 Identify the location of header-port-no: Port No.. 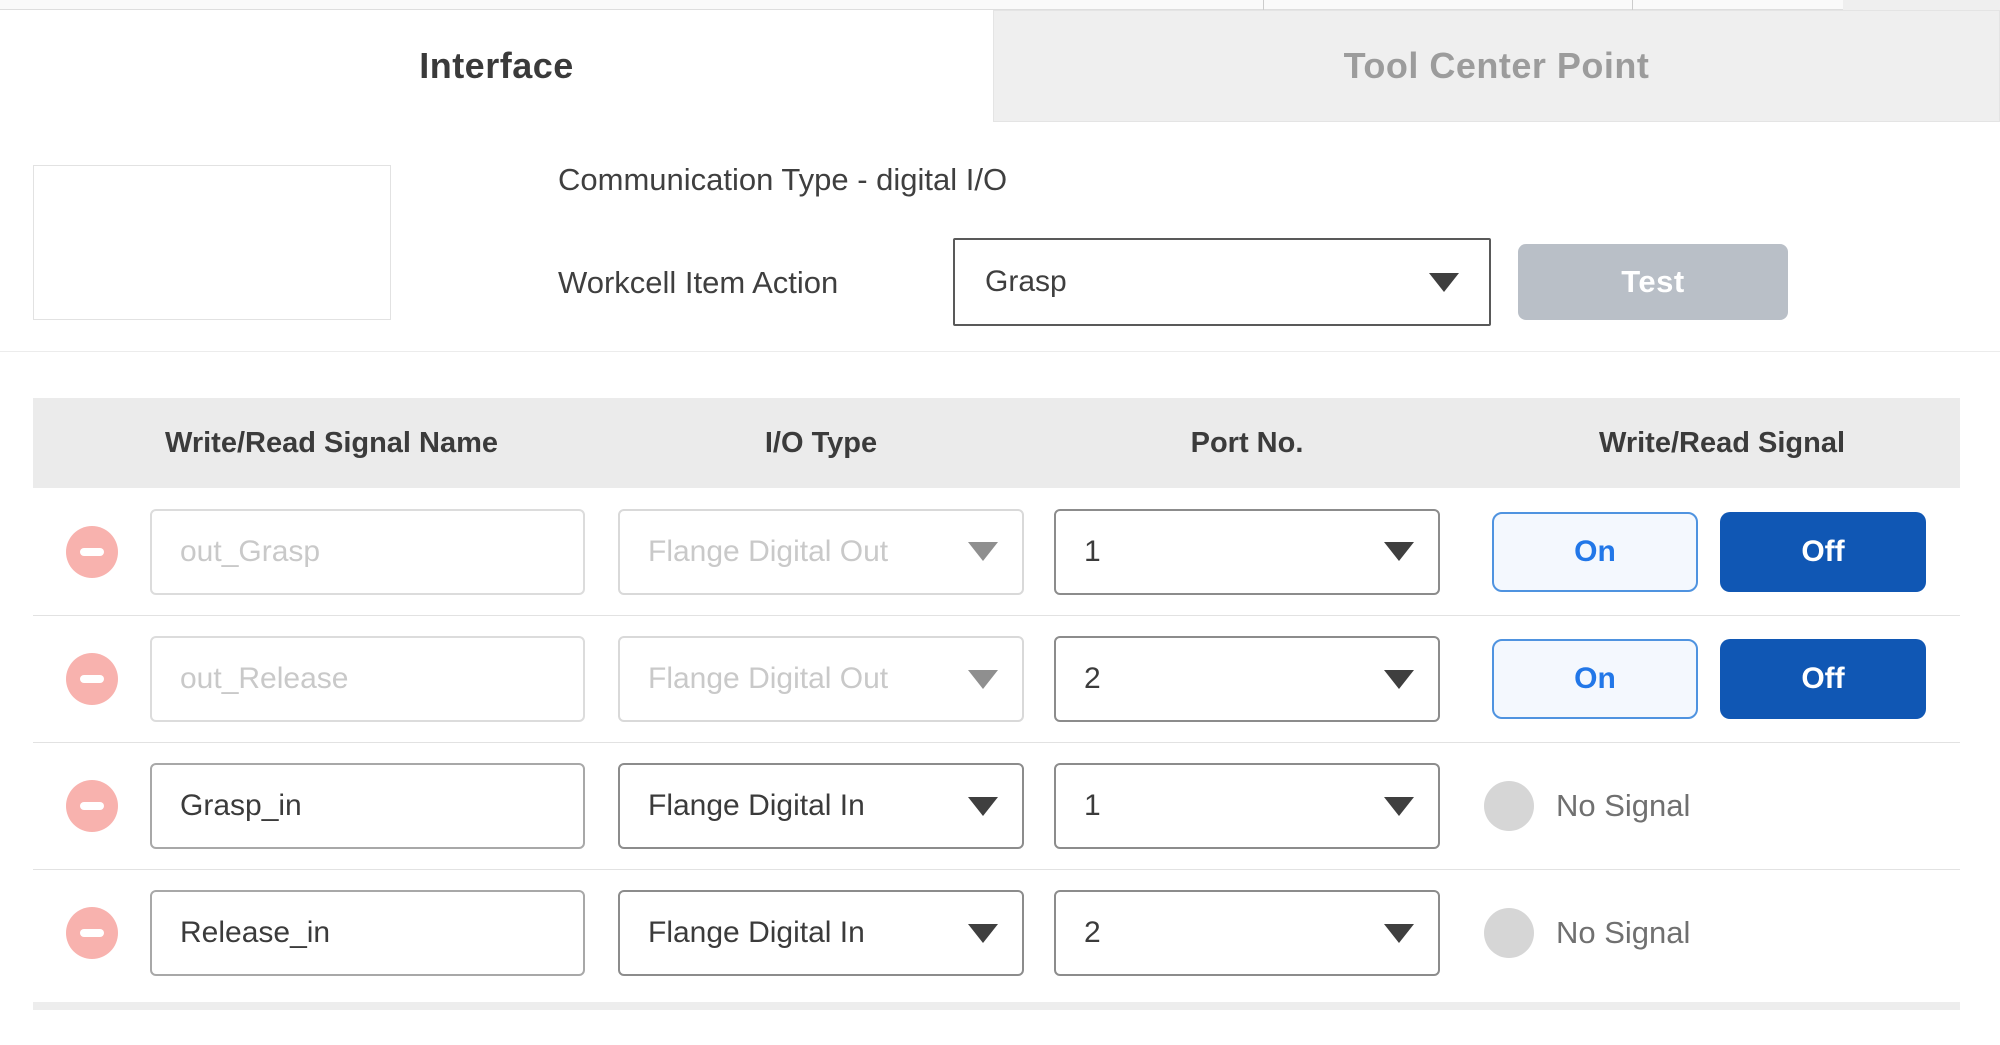
(1247, 442).